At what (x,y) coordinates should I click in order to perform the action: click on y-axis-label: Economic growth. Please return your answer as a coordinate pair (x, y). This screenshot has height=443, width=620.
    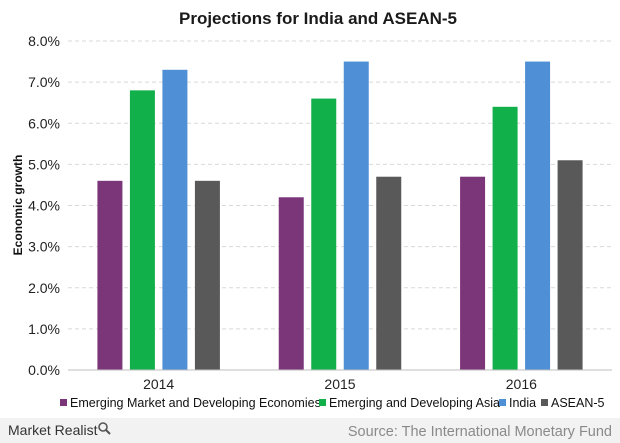
    Looking at the image, I should click on (18, 205).